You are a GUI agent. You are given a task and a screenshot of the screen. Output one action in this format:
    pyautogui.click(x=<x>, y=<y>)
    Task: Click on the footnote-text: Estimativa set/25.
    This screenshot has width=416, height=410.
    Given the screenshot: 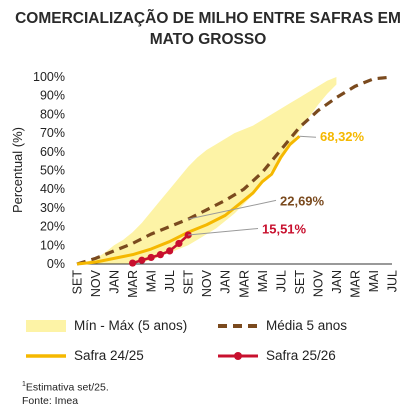 What is the action you would take?
    pyautogui.click(x=67, y=387)
    